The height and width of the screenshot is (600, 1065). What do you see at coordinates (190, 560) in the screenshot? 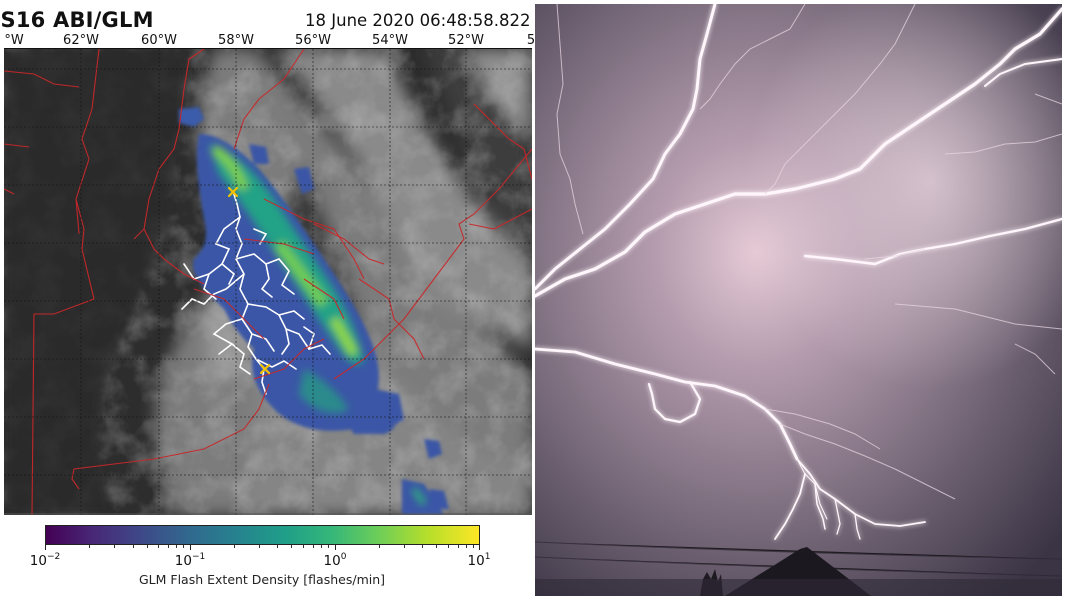
I see `colorbar-tick: 10⁻¹` at bounding box center [190, 560].